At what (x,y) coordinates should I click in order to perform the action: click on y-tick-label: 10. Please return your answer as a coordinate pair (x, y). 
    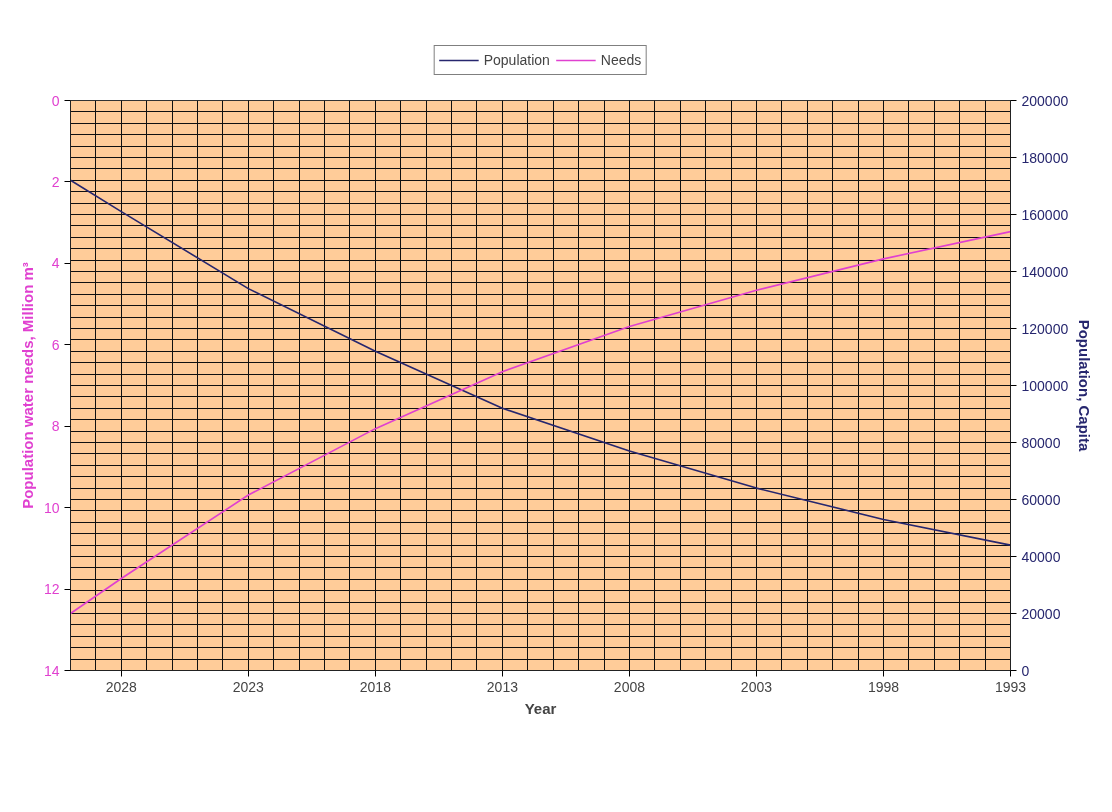
    Looking at the image, I should click on (51, 507).